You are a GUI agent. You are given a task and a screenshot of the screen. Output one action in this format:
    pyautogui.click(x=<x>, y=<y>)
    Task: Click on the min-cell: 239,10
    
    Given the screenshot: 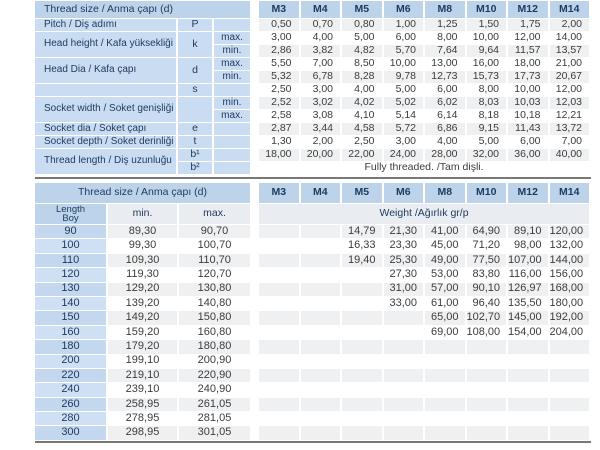 What is the action you would take?
    pyautogui.click(x=143, y=390)
    